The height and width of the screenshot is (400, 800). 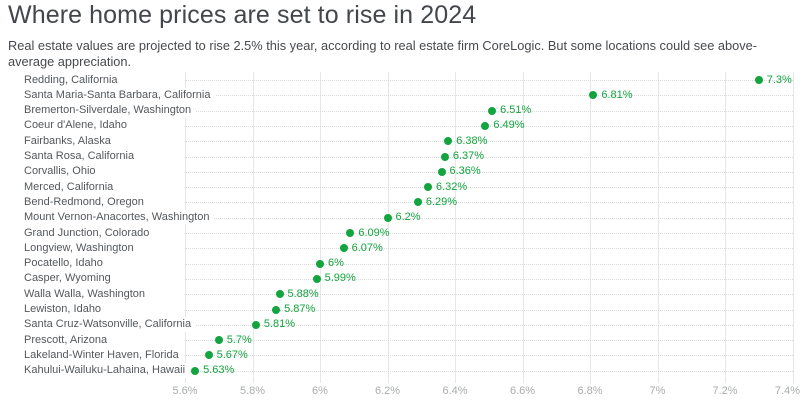 I want to click on data-point-value: 5.63%, so click(x=219, y=370).